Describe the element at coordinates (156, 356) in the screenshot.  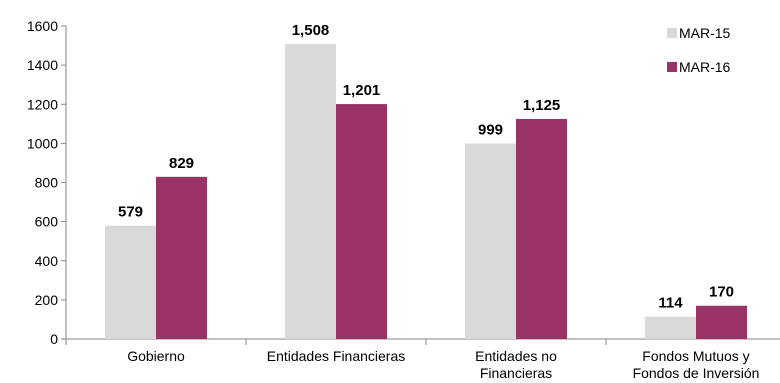
I see `x-category-label: Gobierno` at that location.